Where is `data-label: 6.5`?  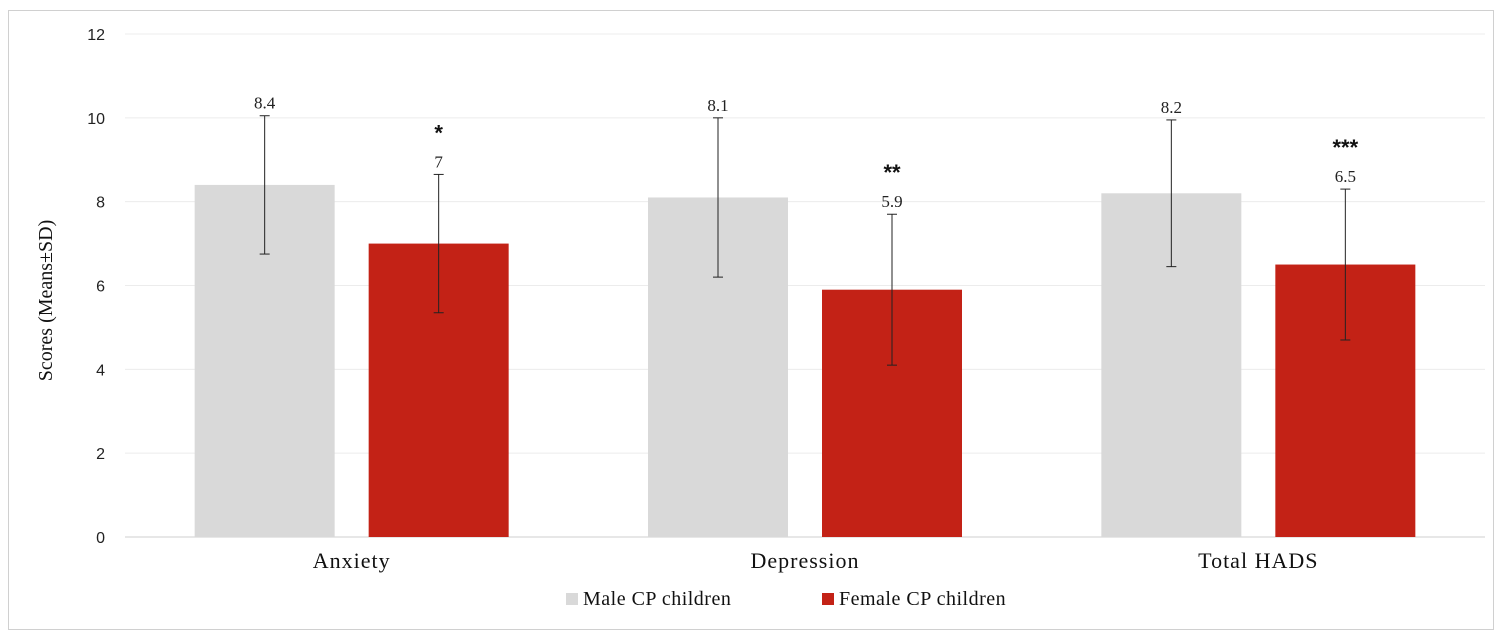 data-label: 6.5 is located at coordinates (1345, 176).